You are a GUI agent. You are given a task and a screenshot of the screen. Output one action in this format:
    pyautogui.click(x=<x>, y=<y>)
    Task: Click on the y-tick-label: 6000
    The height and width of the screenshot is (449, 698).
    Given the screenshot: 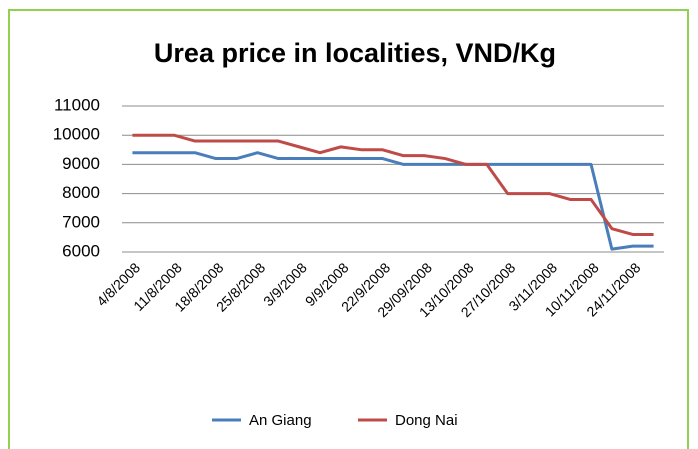 What is the action you would take?
    pyautogui.click(x=81, y=250)
    